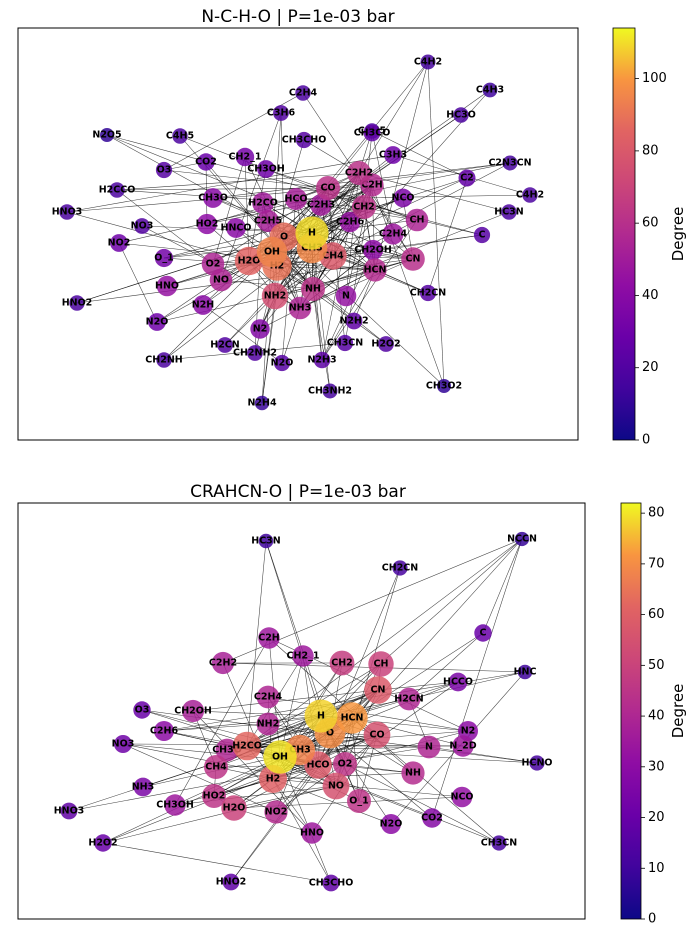  Describe the element at coordinates (67, 212) in the screenshot. I see `network-node: HNO3` at that location.